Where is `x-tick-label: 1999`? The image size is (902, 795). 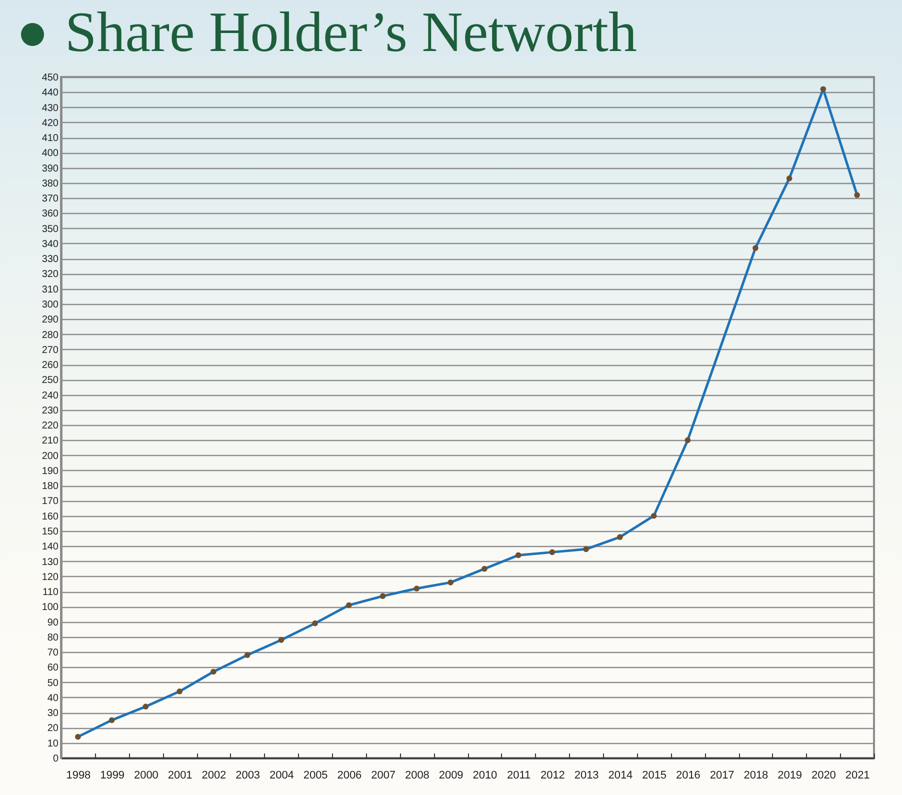 x-tick-label: 1999 is located at coordinates (112, 776).